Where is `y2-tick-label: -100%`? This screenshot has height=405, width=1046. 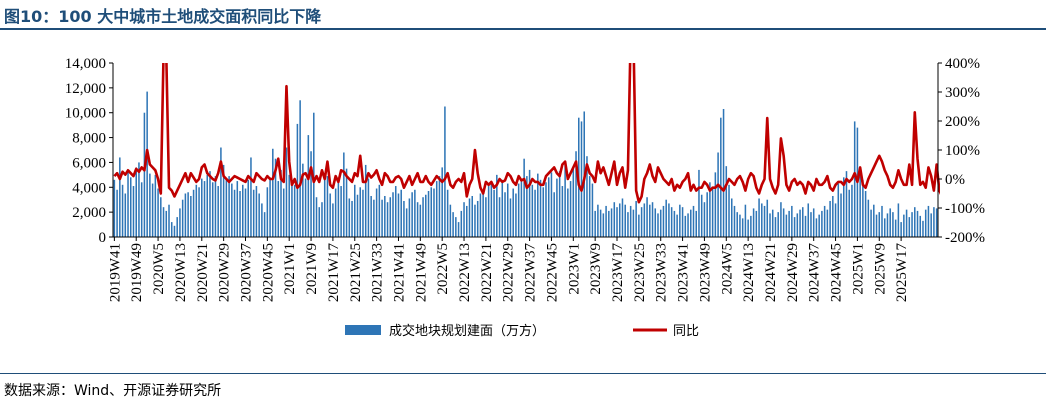
y2-tick-label: -100% is located at coordinates (965, 209).